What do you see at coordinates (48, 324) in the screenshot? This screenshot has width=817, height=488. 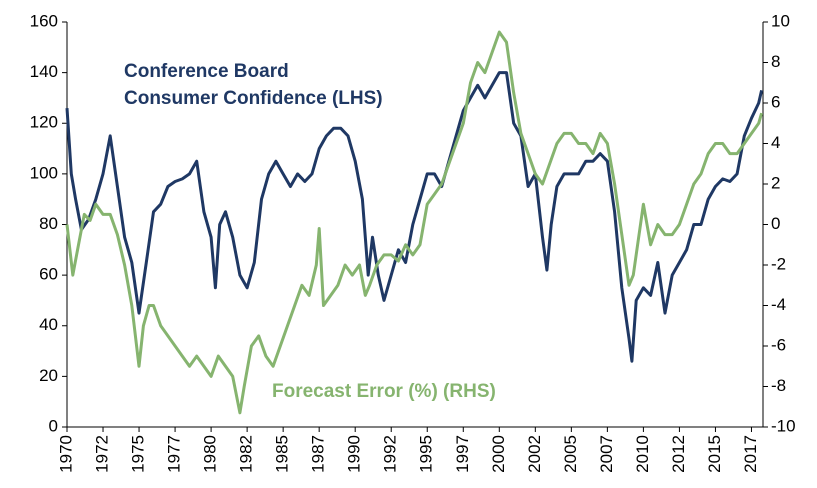 I see `y-tick-label: 40` at bounding box center [48, 324].